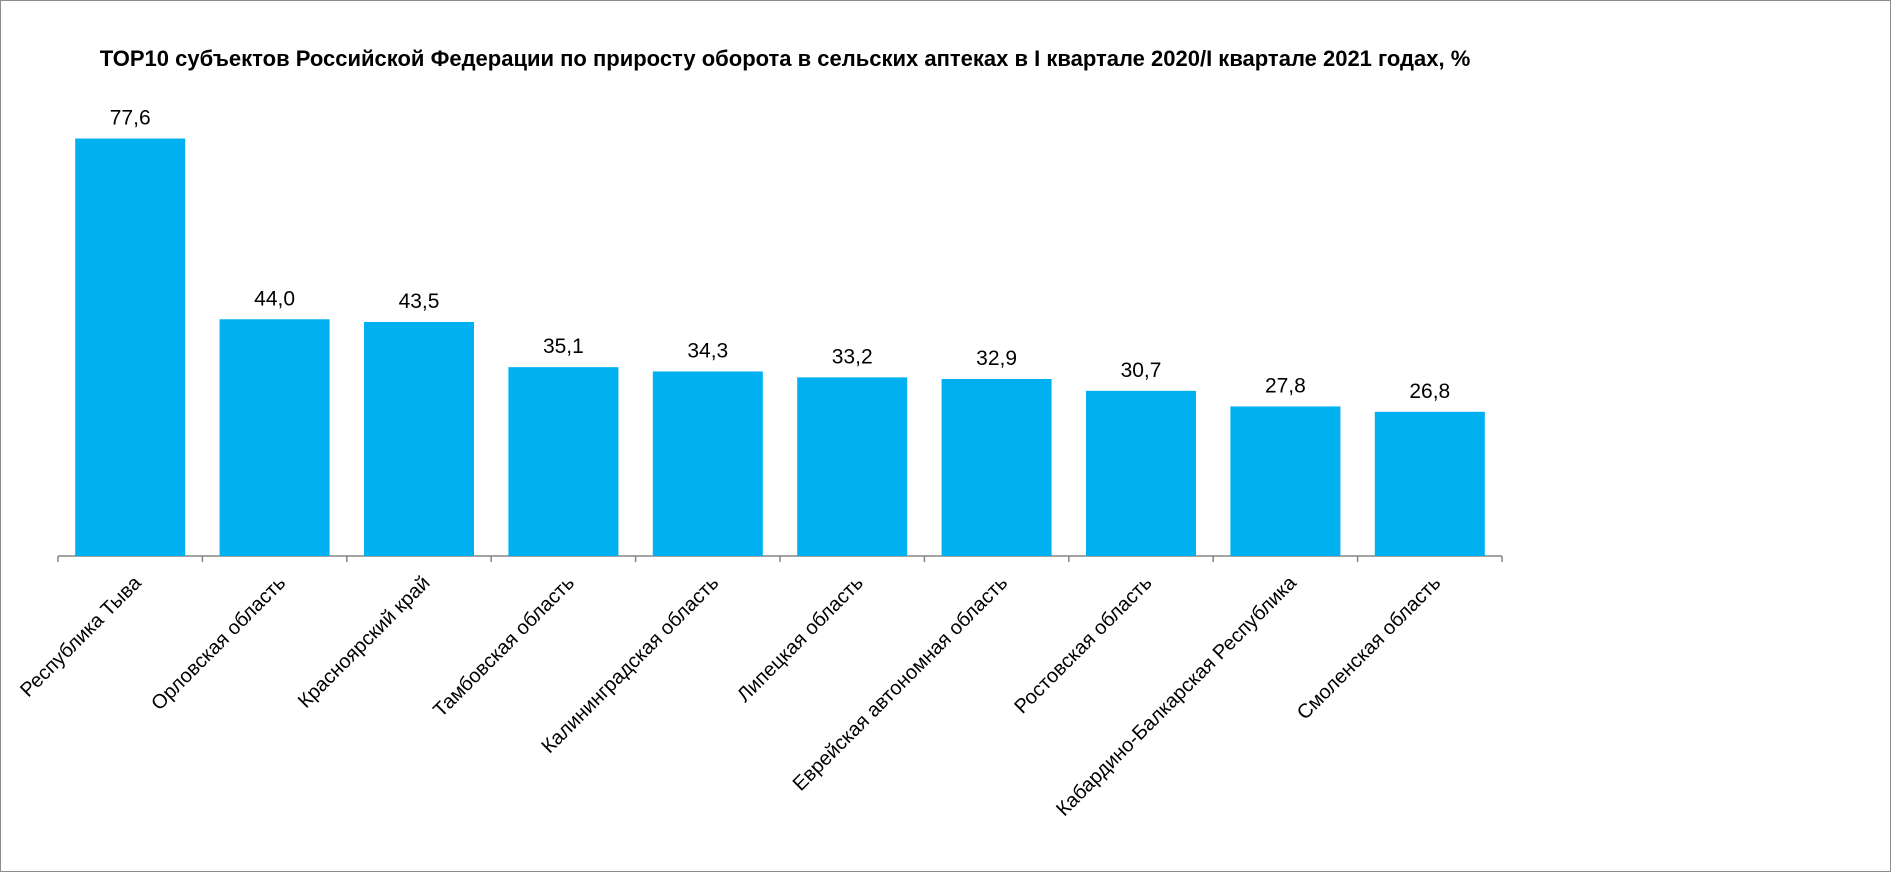  What do you see at coordinates (1285, 385) in the screenshot?
I see `data-label: 27,8` at bounding box center [1285, 385].